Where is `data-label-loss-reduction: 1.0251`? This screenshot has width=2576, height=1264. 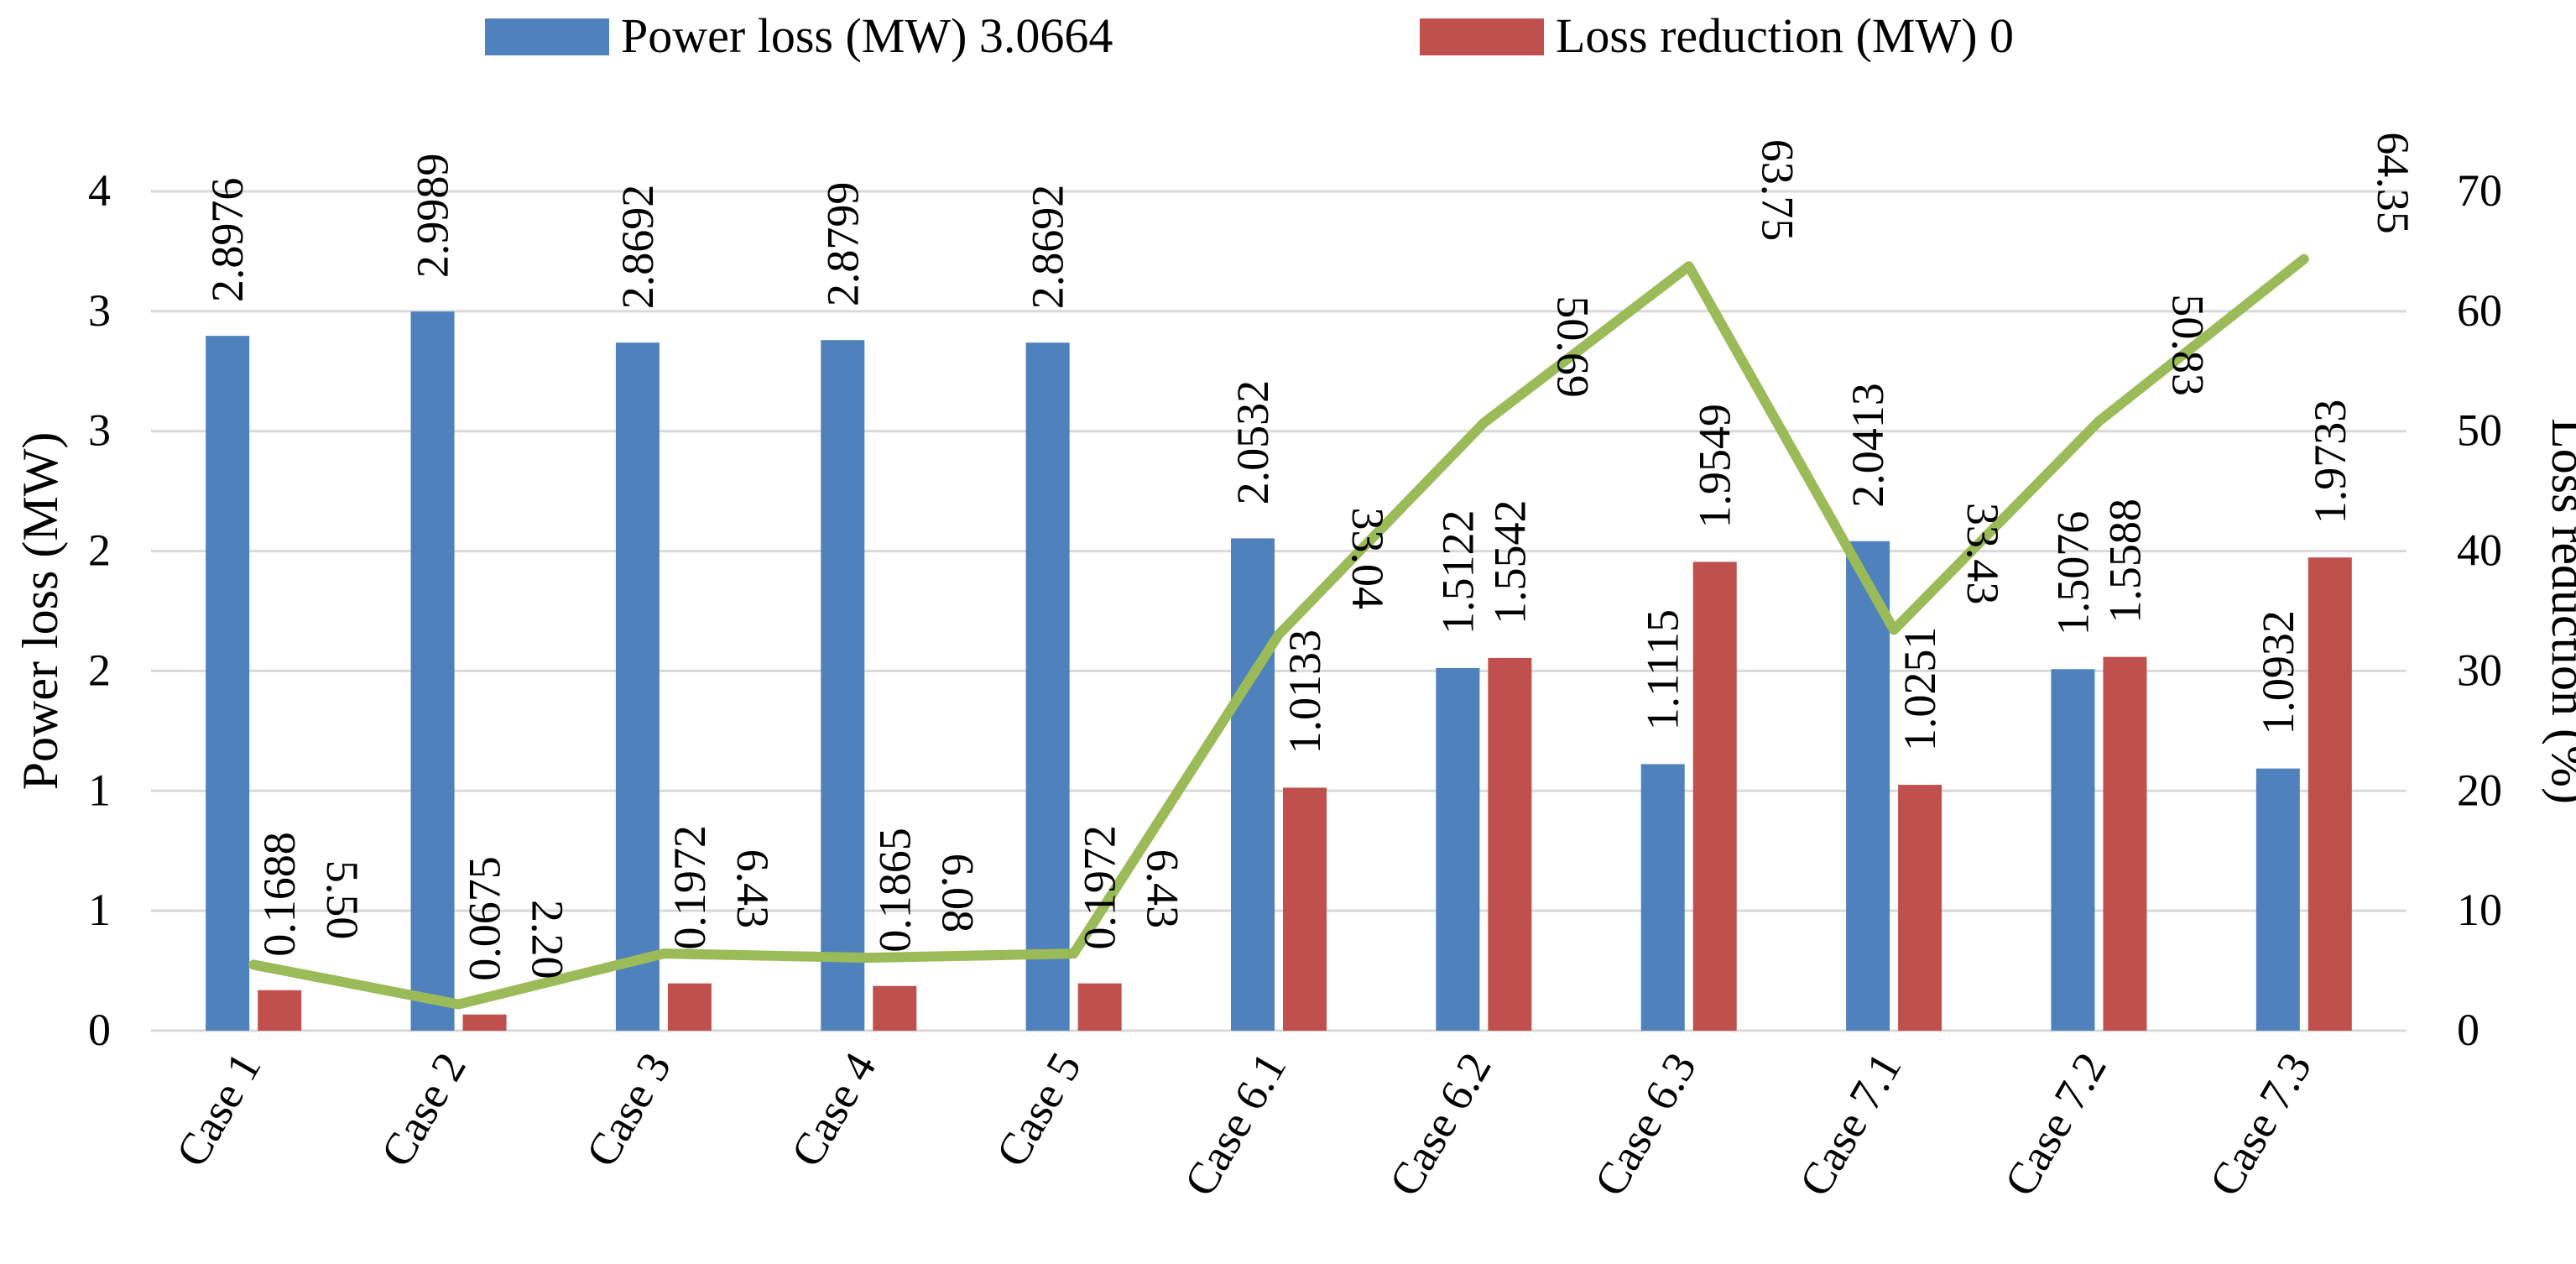
data-label-loss-reduction: 1.0251 is located at coordinates (1920, 689).